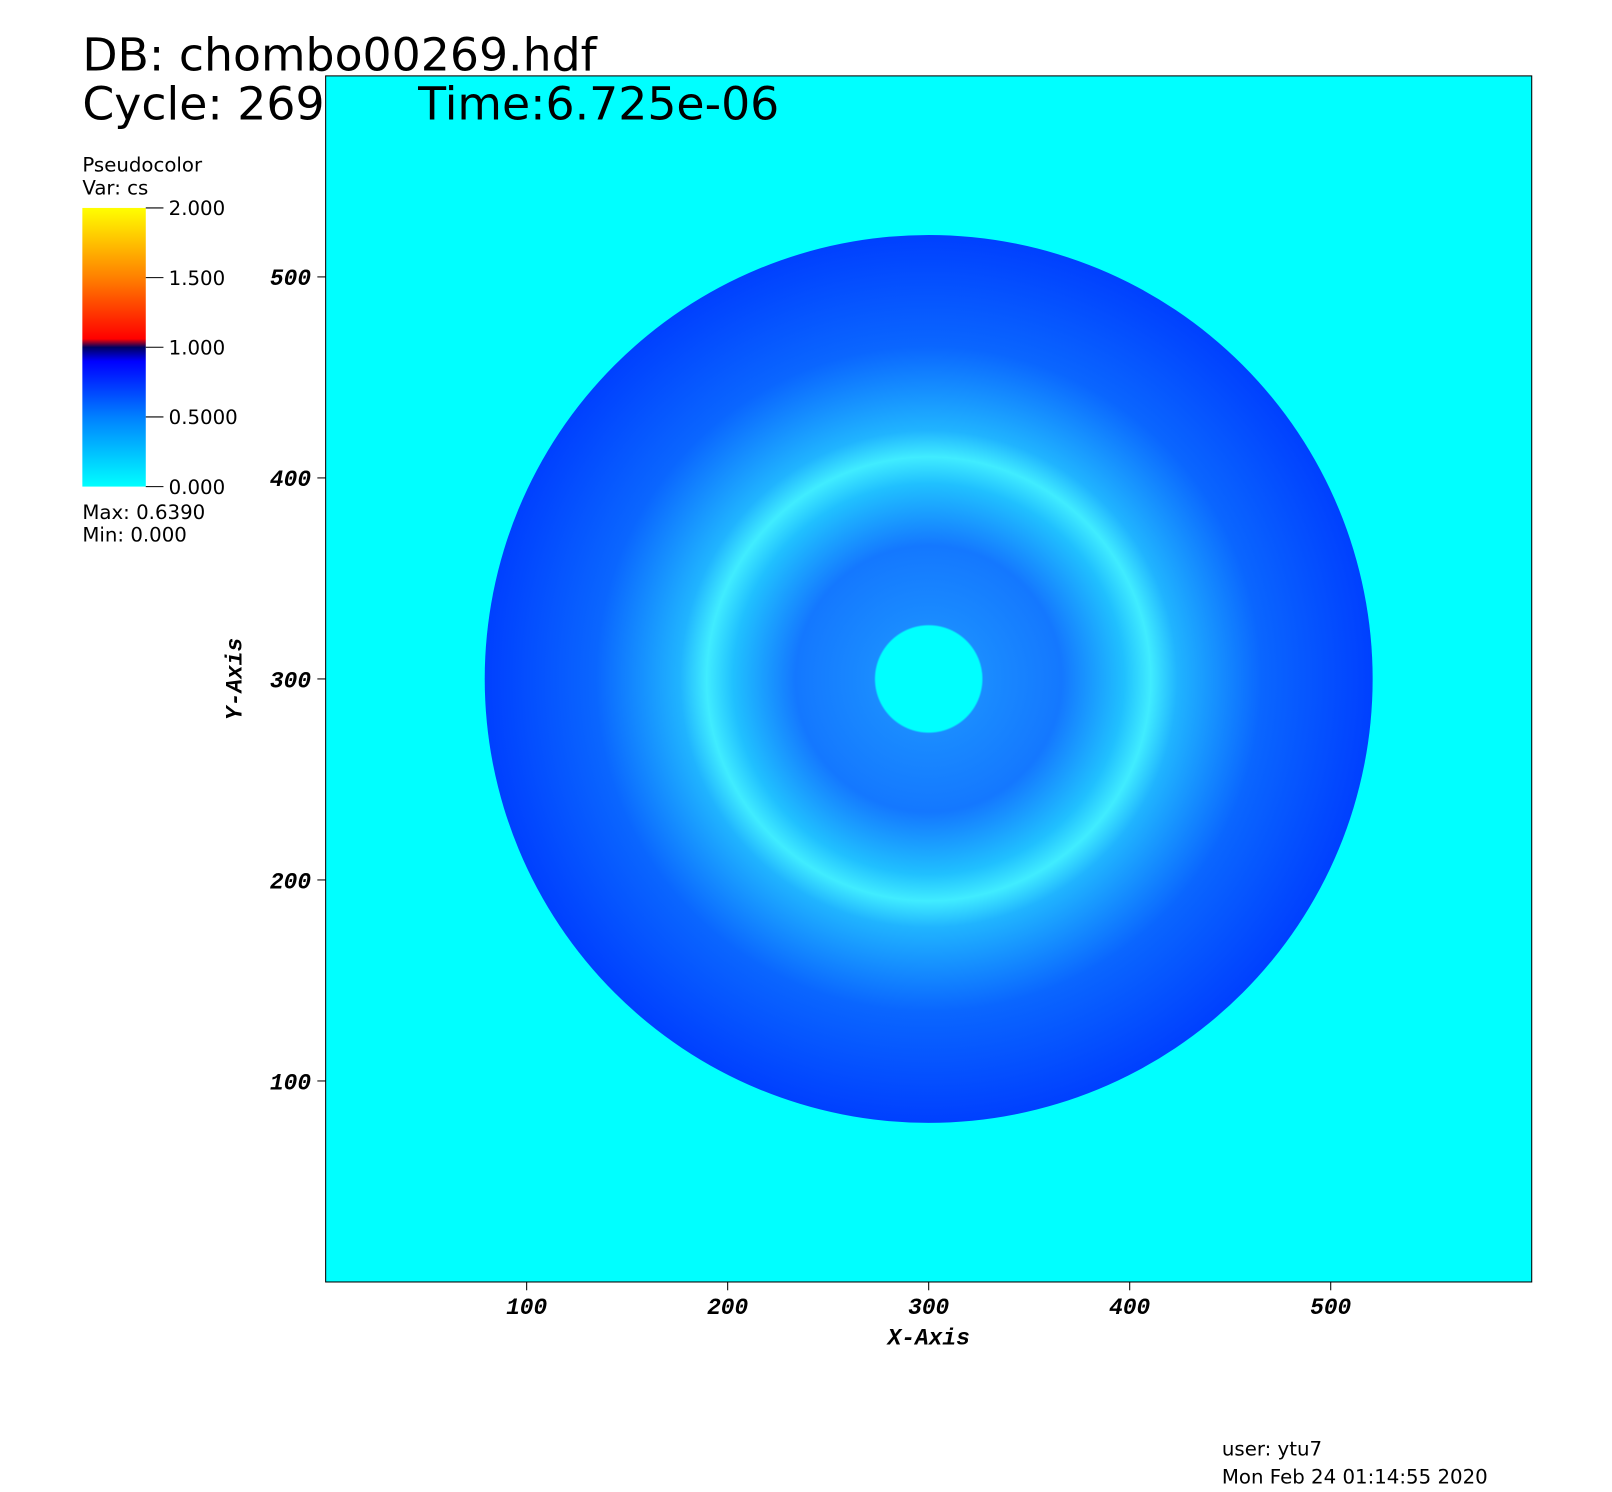 Image resolution: width=1612 pixels, height=1492 pixels. I want to click on time-label: Time:6.725e-06, so click(598, 104).